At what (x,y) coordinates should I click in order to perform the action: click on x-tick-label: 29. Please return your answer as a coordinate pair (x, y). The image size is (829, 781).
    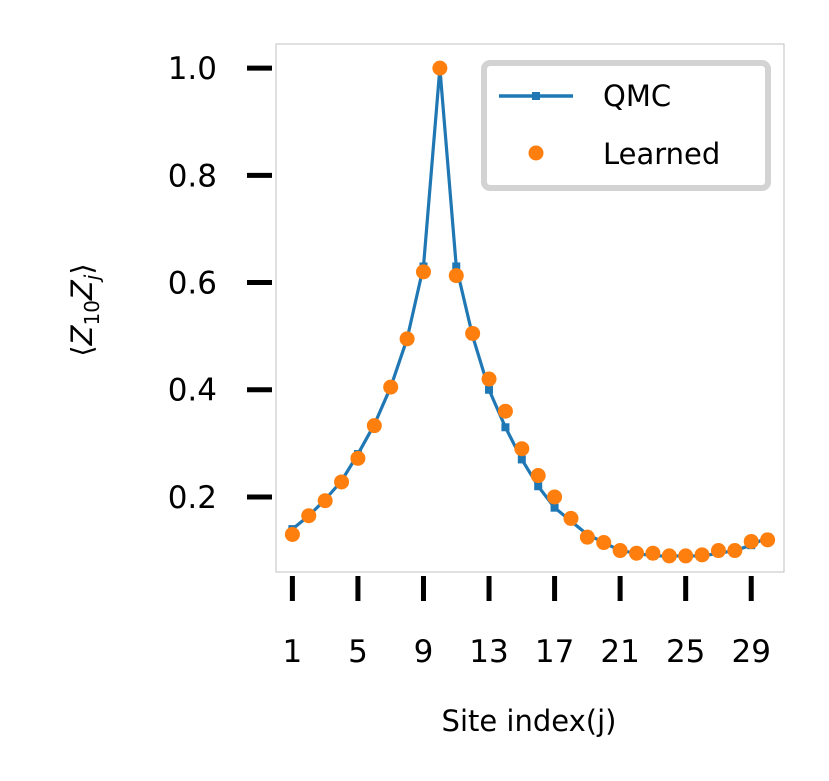
    Looking at the image, I should click on (750, 652).